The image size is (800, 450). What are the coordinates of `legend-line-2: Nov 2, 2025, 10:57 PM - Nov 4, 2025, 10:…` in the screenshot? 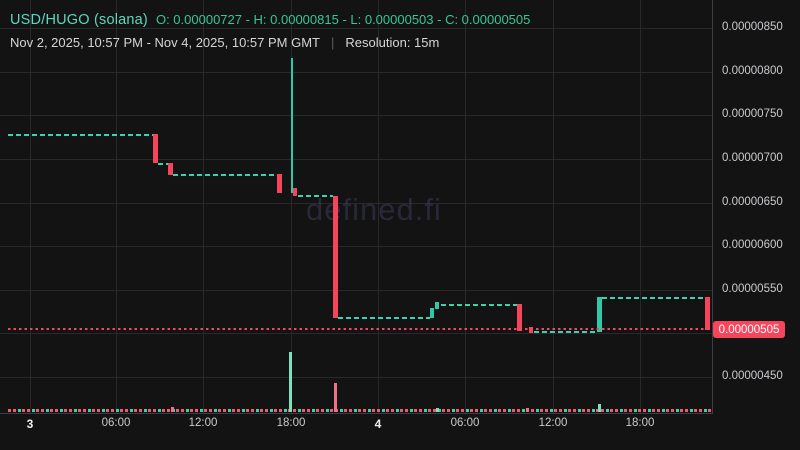 It's located at (270, 43).